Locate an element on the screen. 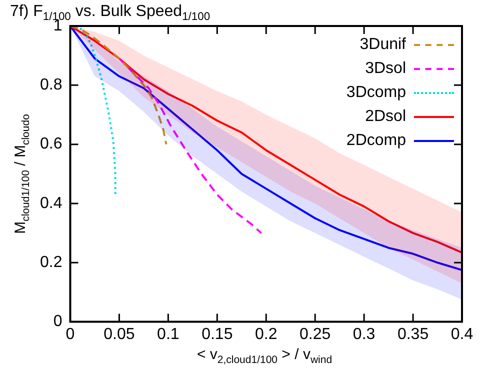  y-tick-label: 0 is located at coordinates (57, 321).